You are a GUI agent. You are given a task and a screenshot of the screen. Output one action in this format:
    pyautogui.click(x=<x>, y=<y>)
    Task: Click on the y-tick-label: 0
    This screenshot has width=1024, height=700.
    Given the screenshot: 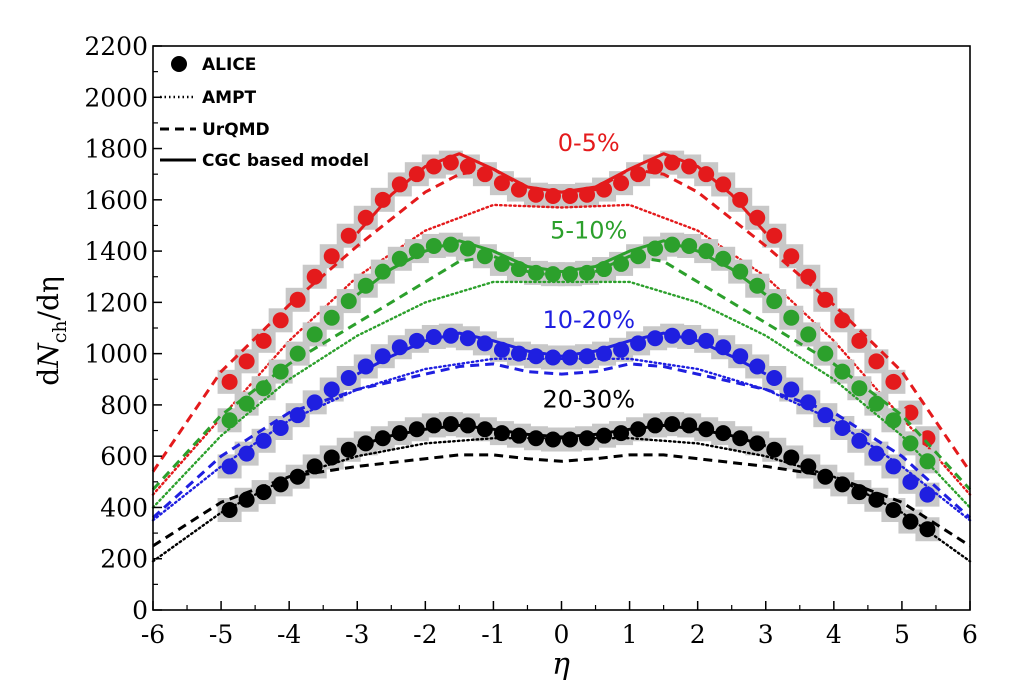 What is the action you would take?
    pyautogui.click(x=140, y=610)
    